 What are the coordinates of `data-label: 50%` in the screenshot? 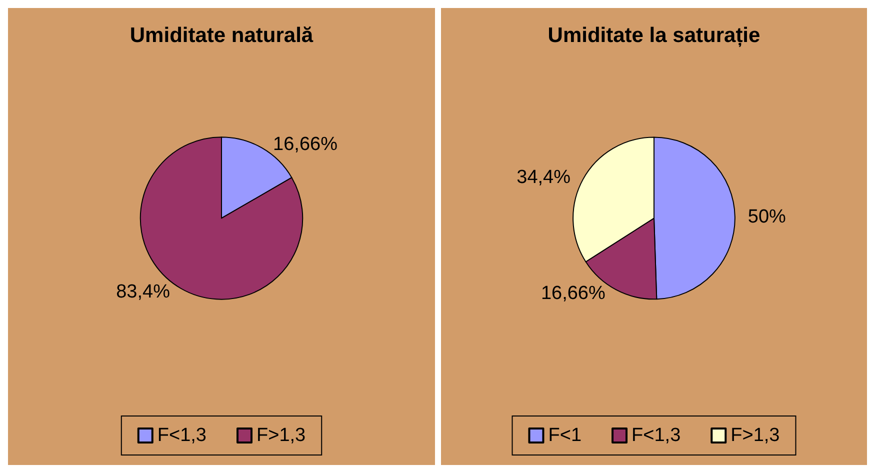 It's located at (767, 217).